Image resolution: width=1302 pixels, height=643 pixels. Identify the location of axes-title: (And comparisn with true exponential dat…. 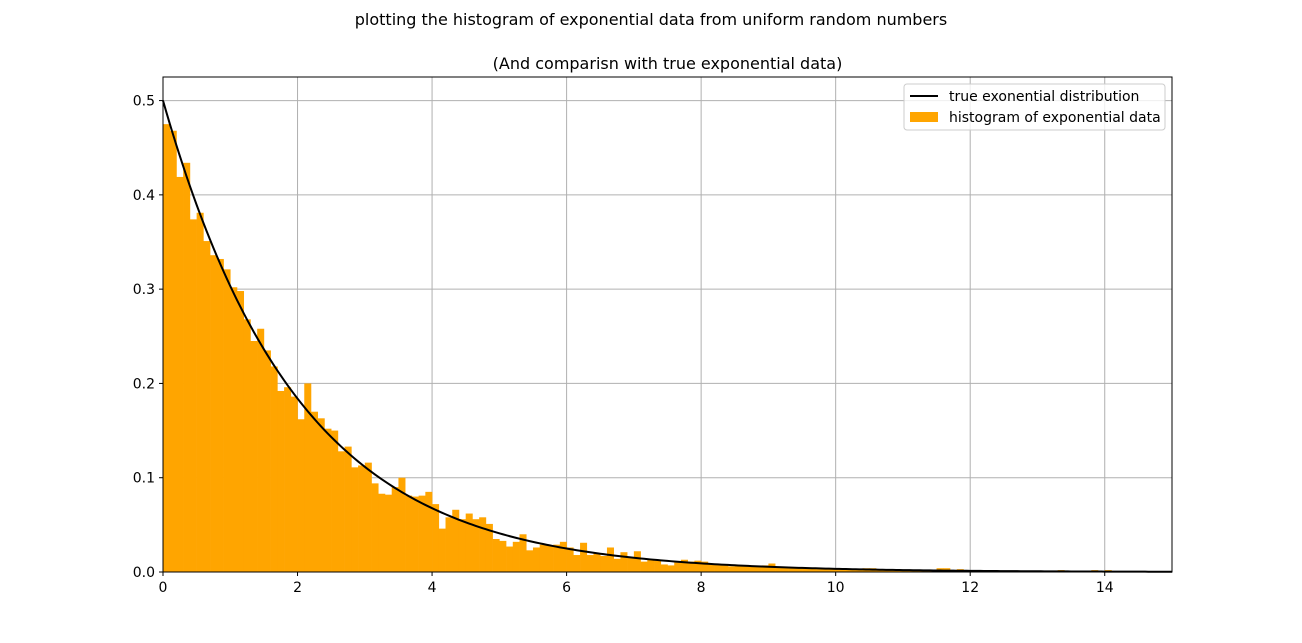
(668, 63).